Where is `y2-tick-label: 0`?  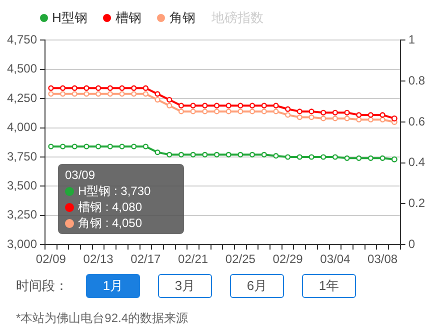 y2-tick-label: 0 is located at coordinates (412, 243).